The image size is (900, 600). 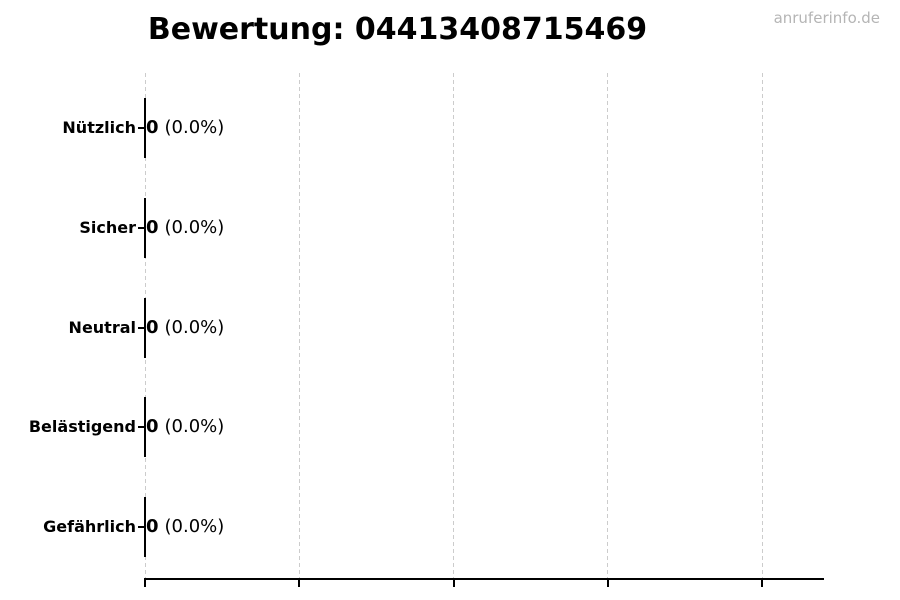 What do you see at coordinates (397, 29) in the screenshot?
I see `chart-title: Bewertung: 04413408715469` at bounding box center [397, 29].